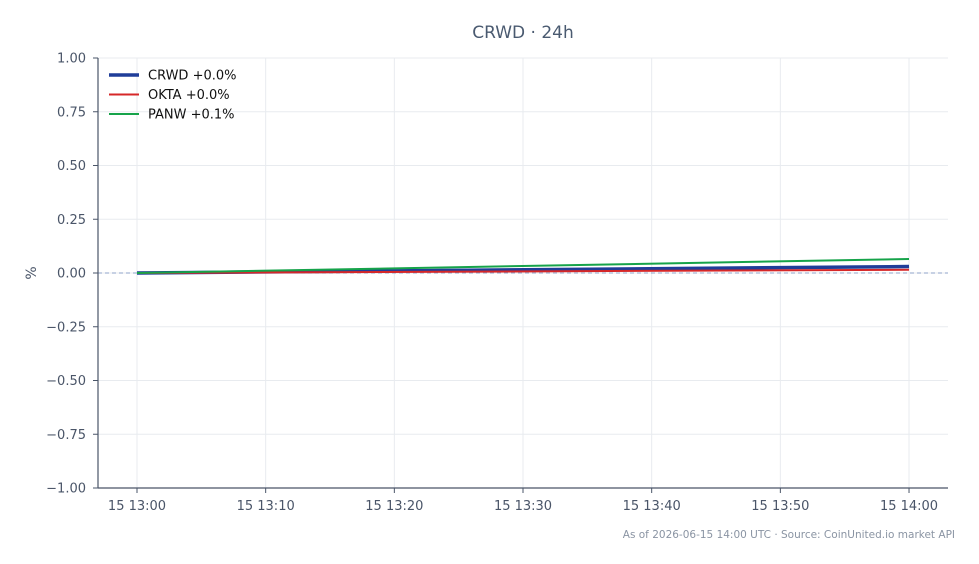 The height and width of the screenshot is (564, 979). I want to click on y-tick-label: 1.00, so click(71, 59).